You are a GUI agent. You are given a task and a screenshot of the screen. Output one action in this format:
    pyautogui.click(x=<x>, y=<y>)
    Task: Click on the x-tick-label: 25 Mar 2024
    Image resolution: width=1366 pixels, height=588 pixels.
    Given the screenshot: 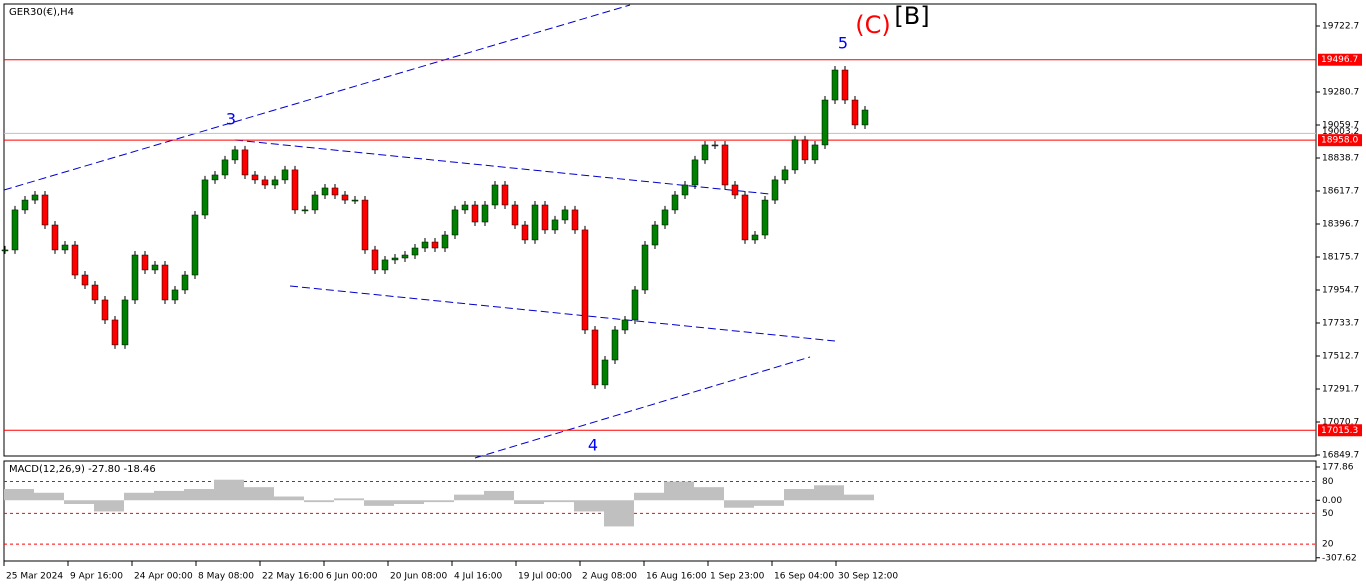 What is the action you would take?
    pyautogui.click(x=34, y=577)
    